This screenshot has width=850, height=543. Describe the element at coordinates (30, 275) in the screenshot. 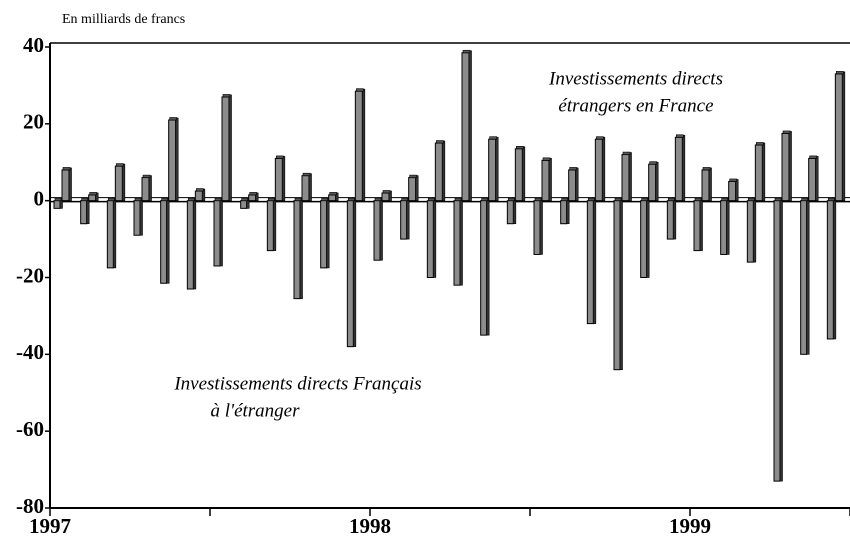

I see `y-tick-label: -20` at that location.